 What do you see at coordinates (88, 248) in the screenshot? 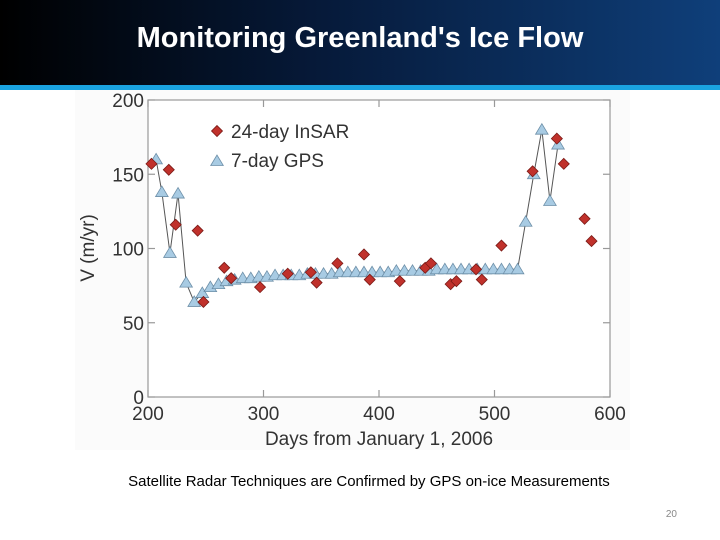
I see `y-axis-label: V (m/yr)` at bounding box center [88, 248].